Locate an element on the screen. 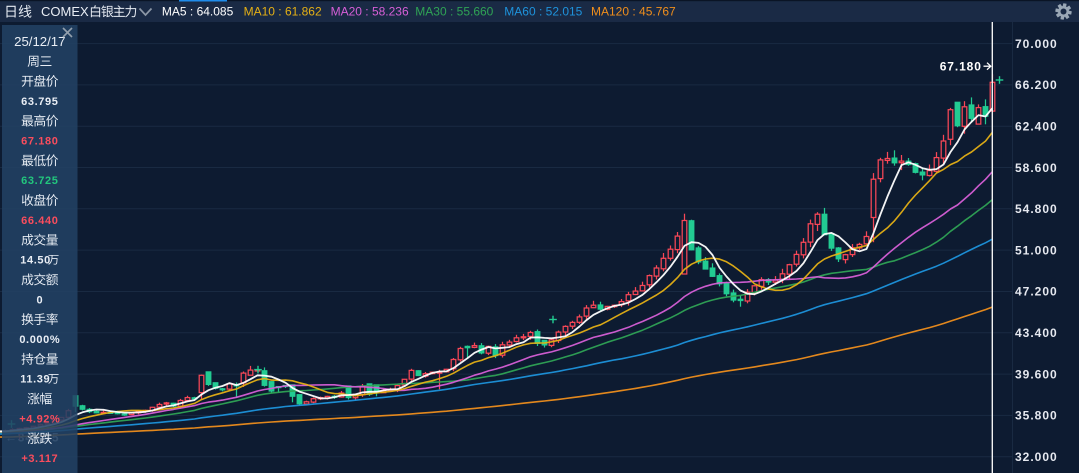  svg-text: 47.200 is located at coordinates (1036, 292).